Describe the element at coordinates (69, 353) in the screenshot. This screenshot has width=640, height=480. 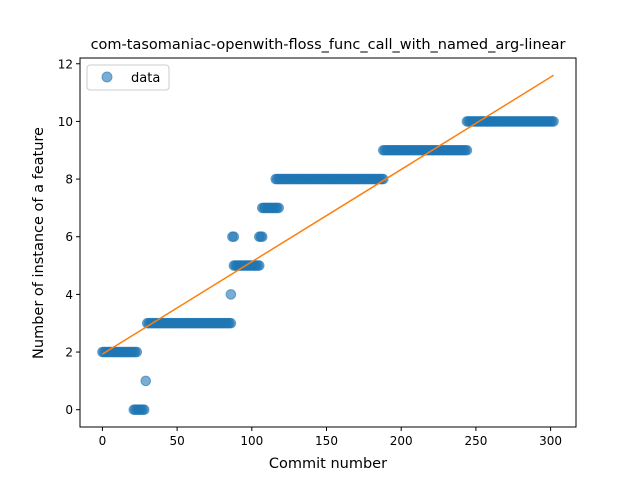
I see `y-tick-label: 2` at that location.